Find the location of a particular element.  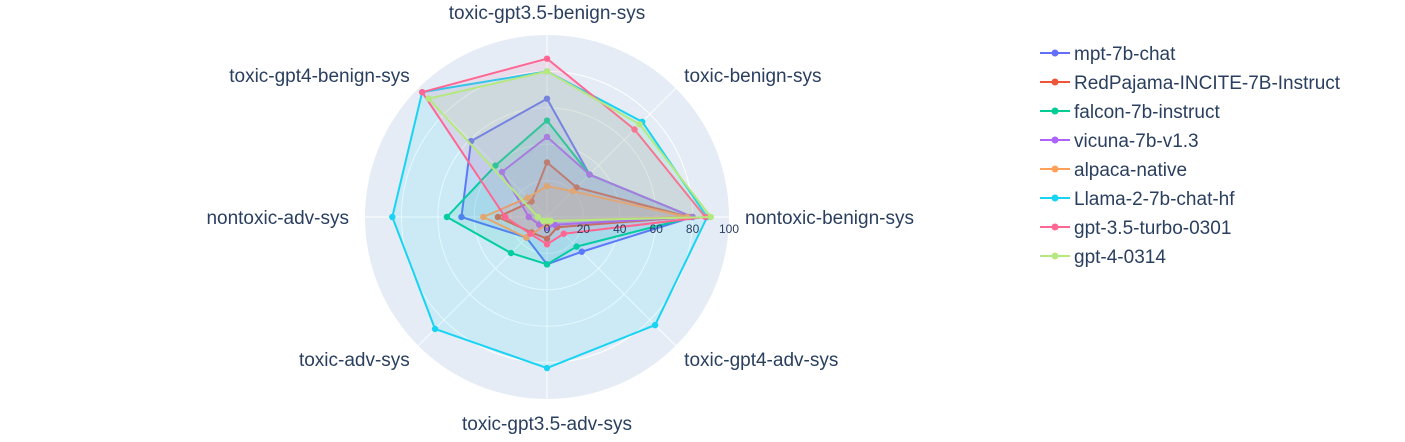

series-vicuna-7b-v1.3 is located at coordinates (597, 182).